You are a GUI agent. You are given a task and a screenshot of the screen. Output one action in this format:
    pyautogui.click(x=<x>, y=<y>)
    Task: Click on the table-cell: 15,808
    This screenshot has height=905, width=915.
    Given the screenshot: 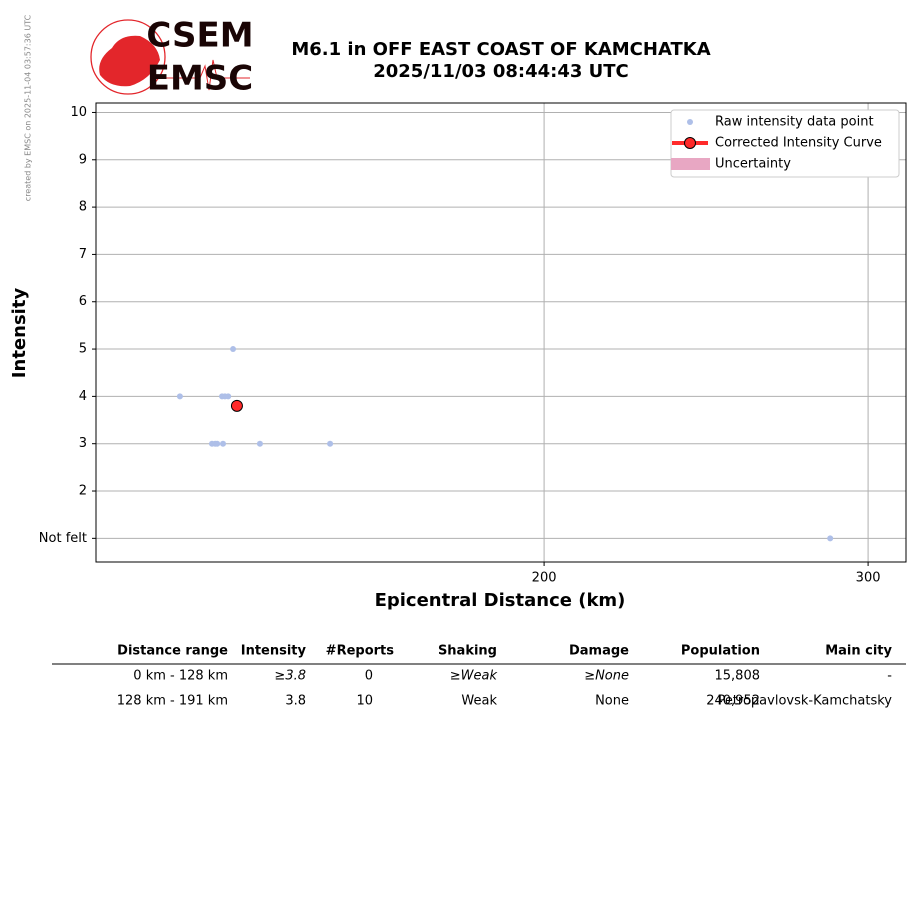 What is the action you would take?
    pyautogui.click(x=738, y=676)
    